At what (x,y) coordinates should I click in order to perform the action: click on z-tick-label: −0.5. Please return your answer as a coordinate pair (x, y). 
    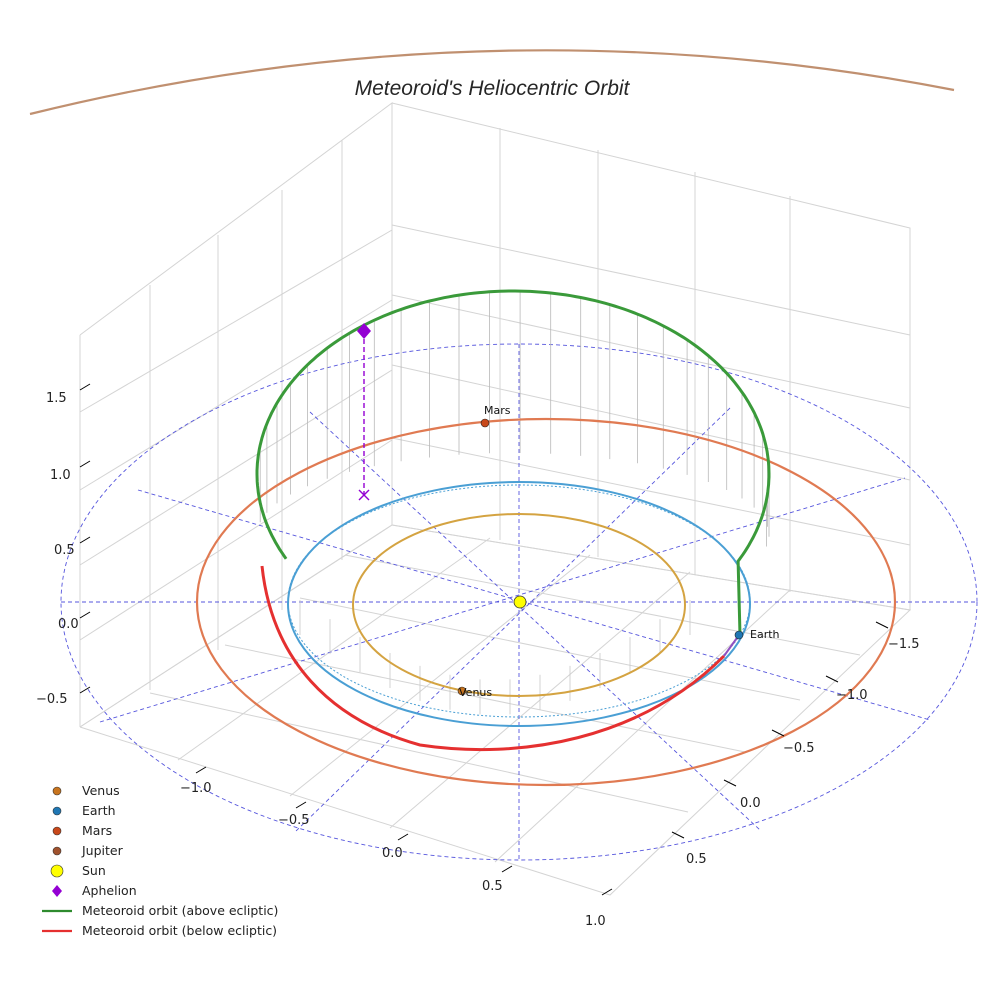
    Looking at the image, I should click on (52, 699).